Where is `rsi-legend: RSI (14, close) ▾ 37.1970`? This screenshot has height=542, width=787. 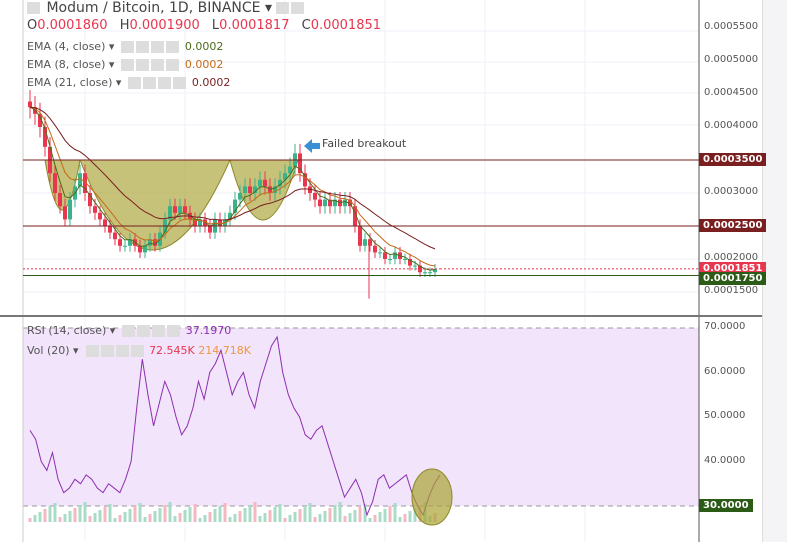 rsi-legend: RSI (14, close) ▾ 37.1970 is located at coordinates (129, 330).